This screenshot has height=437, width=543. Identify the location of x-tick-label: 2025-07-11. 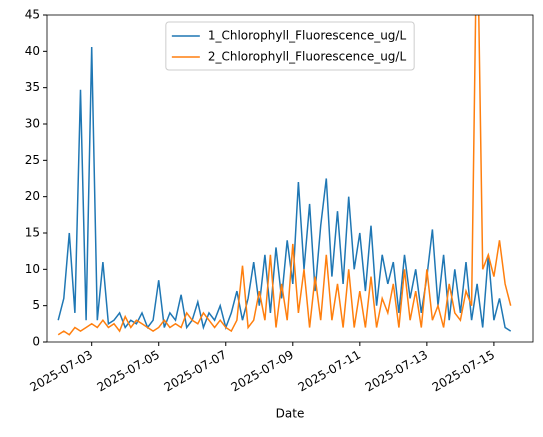
(329, 371).